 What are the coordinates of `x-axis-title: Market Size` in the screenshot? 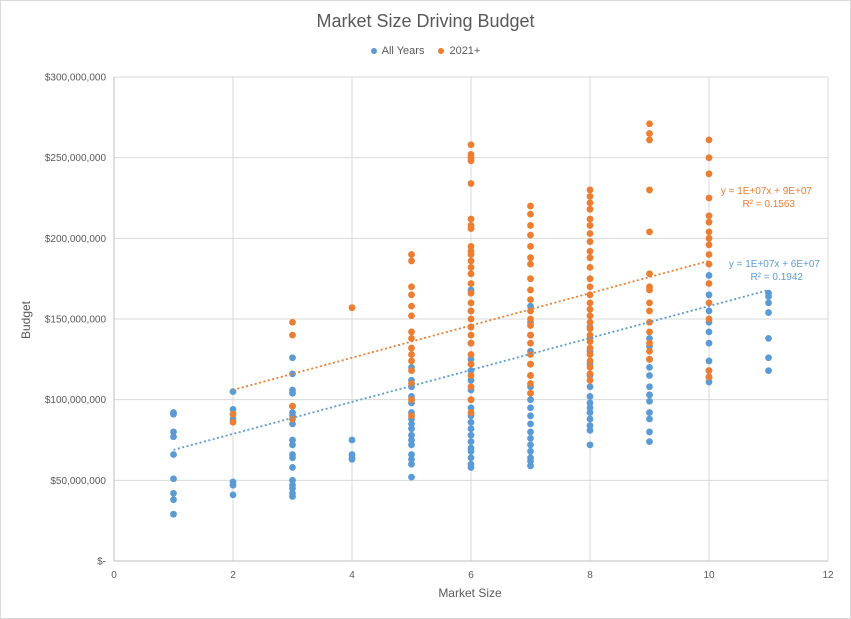 It's located at (470, 593).